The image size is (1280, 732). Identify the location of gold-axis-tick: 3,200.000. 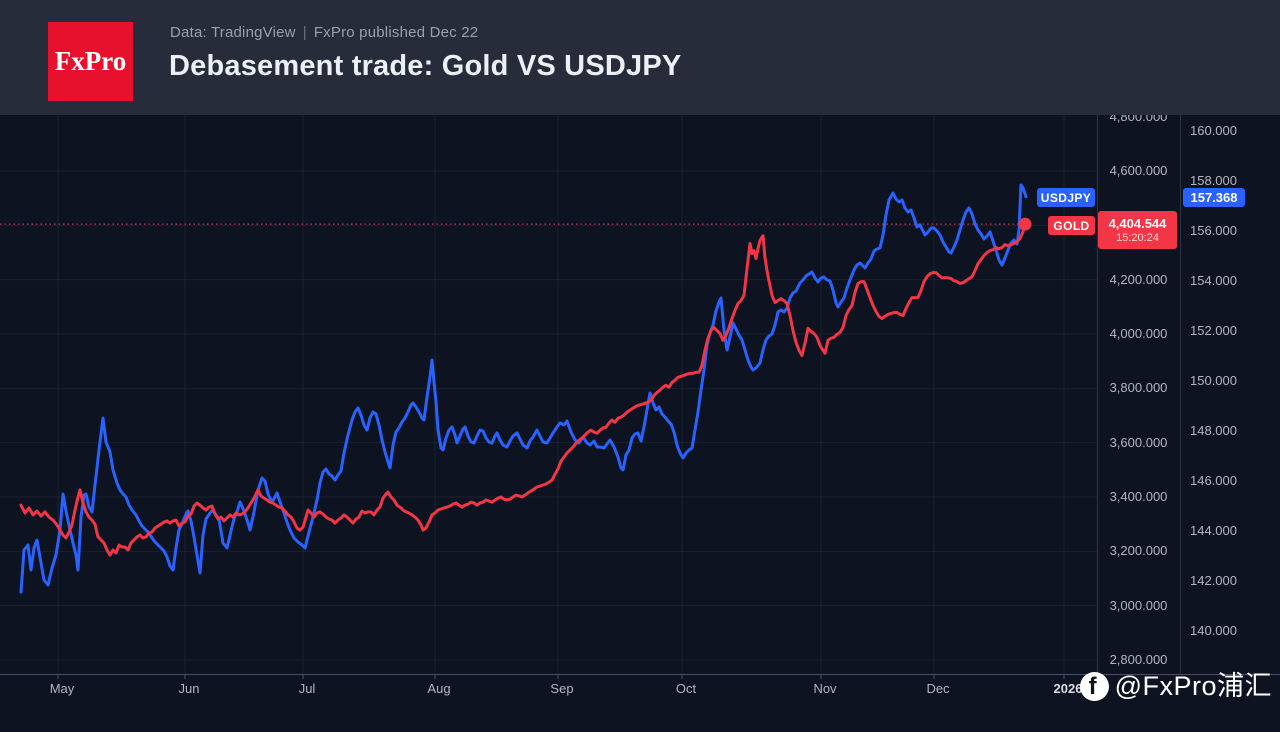
(1138, 551).